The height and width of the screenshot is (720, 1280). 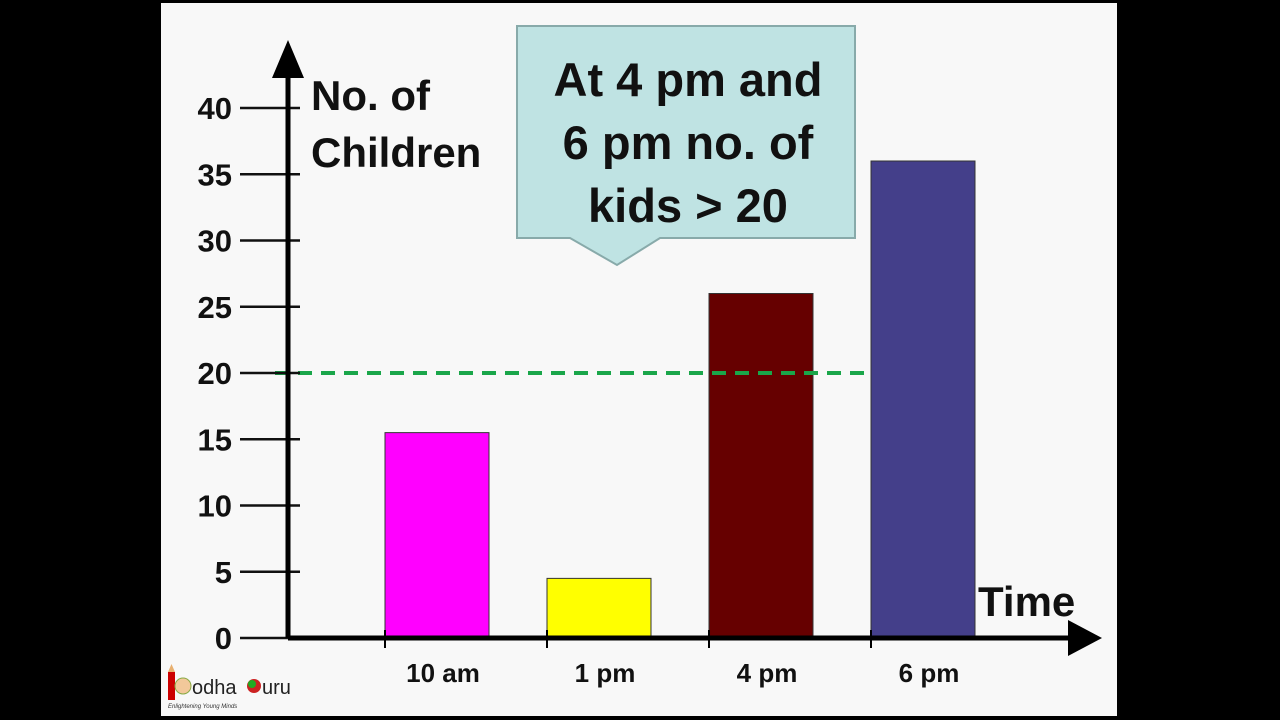 I want to click on x-tick-label: 4 pm, so click(x=767, y=673).